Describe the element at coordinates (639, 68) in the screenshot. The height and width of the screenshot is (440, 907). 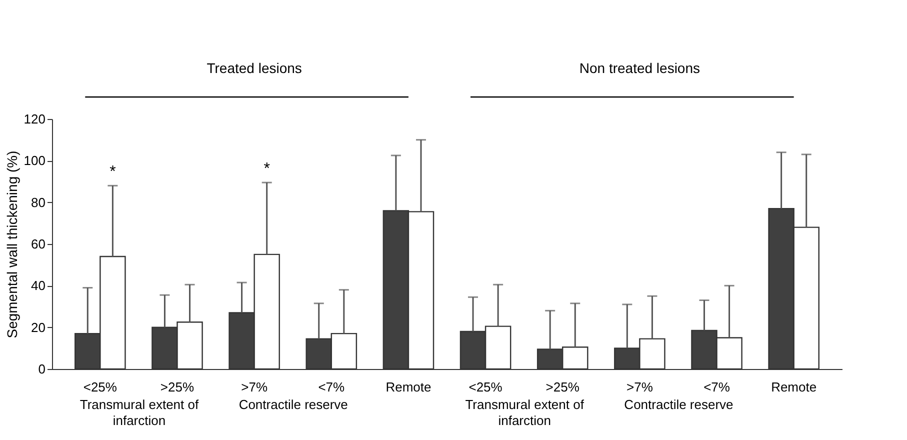
I see `text: Non treated lesions` at that location.